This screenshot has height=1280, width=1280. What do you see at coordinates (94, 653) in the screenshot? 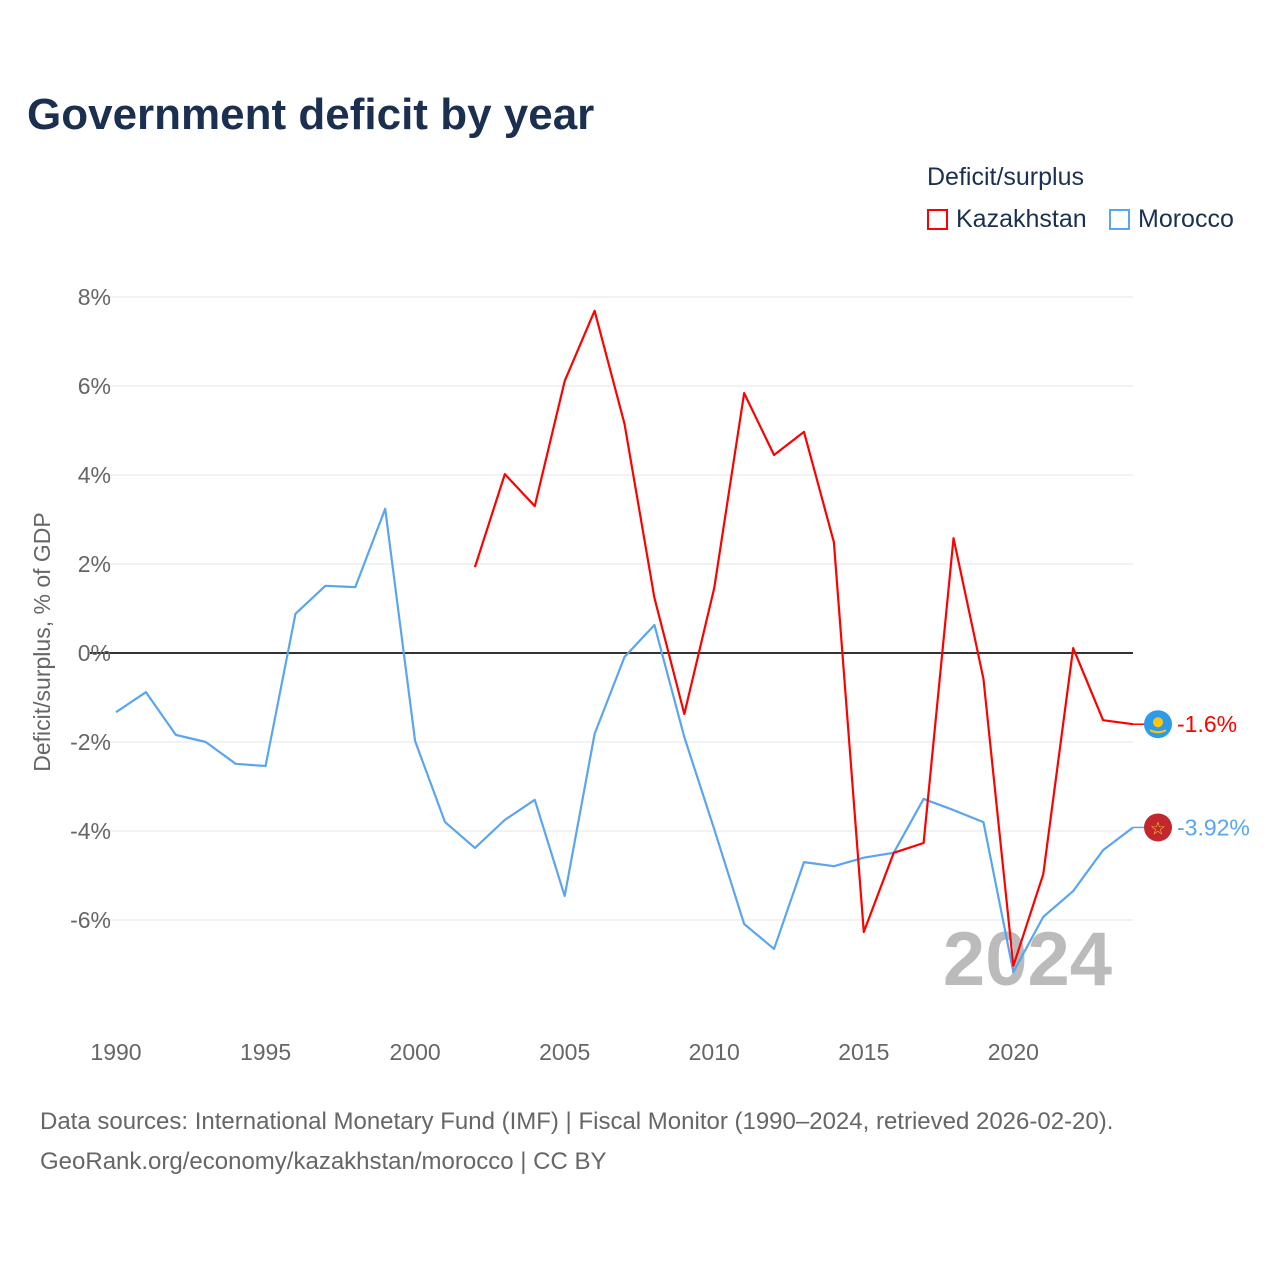
I see `y-tick-label: 0%` at bounding box center [94, 653].